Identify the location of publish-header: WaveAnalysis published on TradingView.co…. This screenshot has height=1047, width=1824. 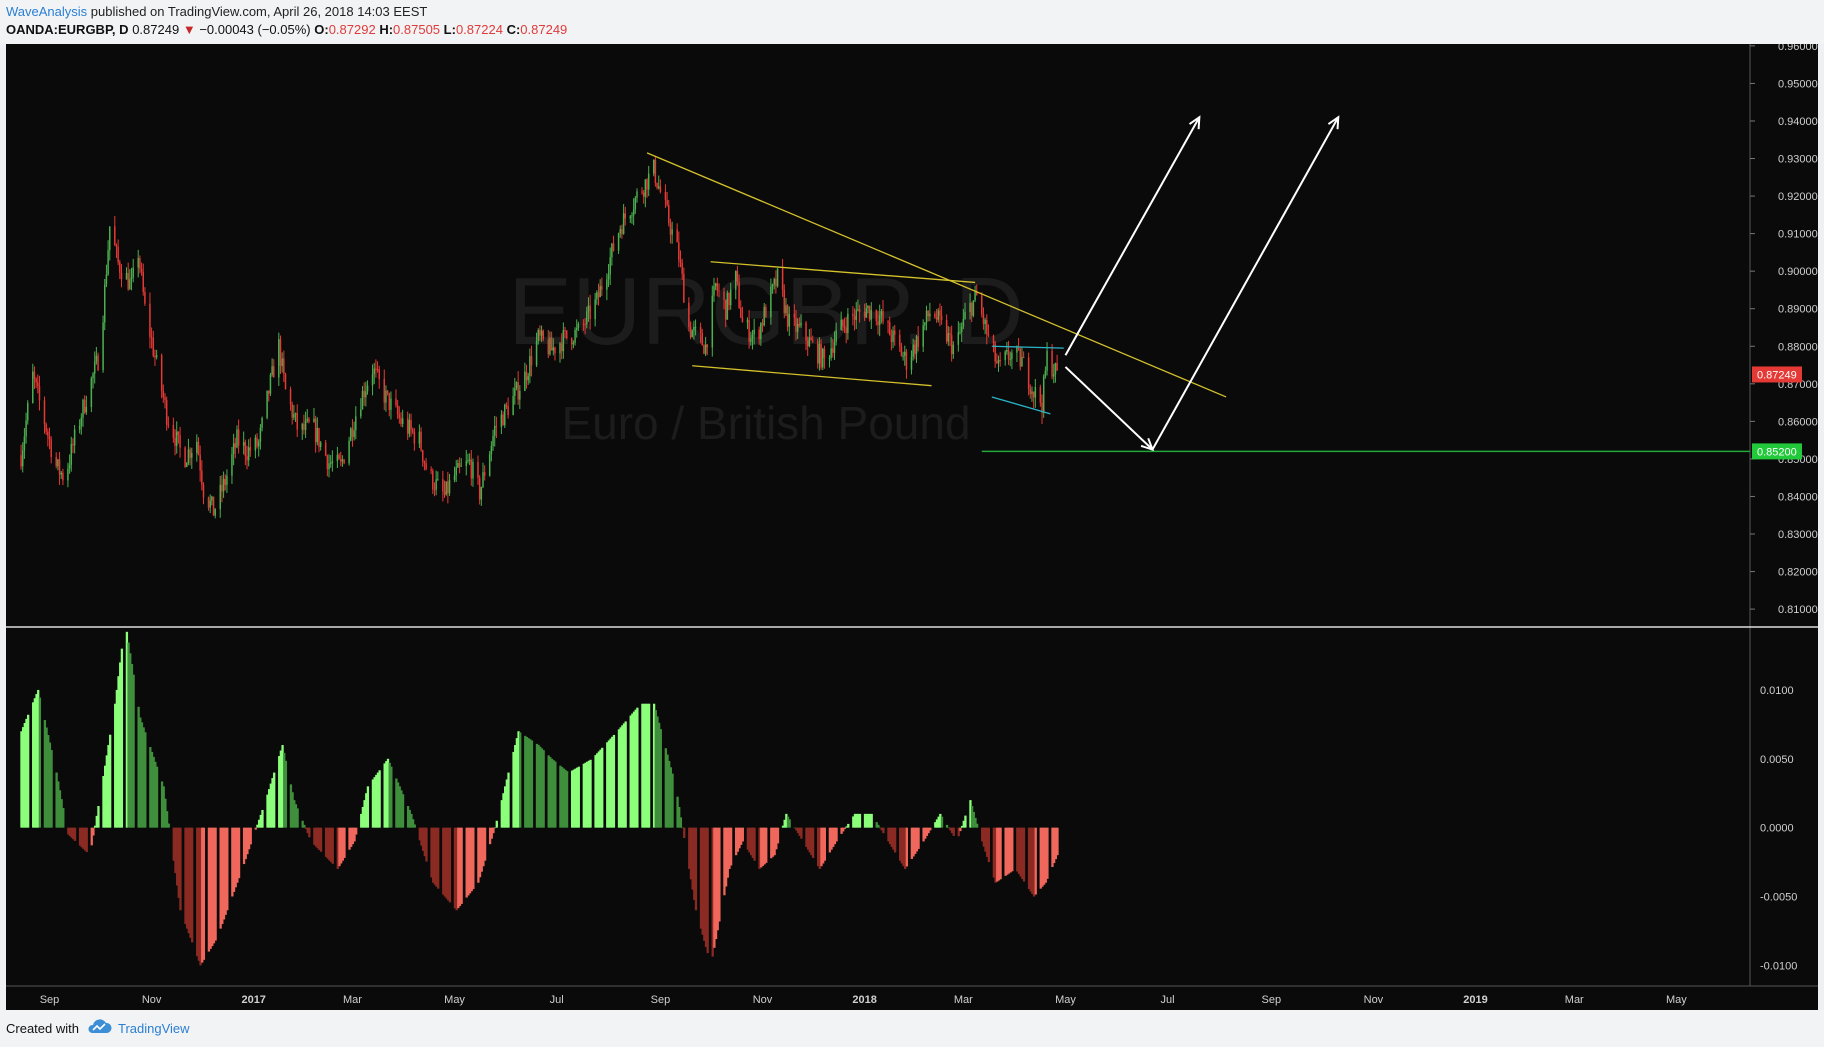
(912, 22).